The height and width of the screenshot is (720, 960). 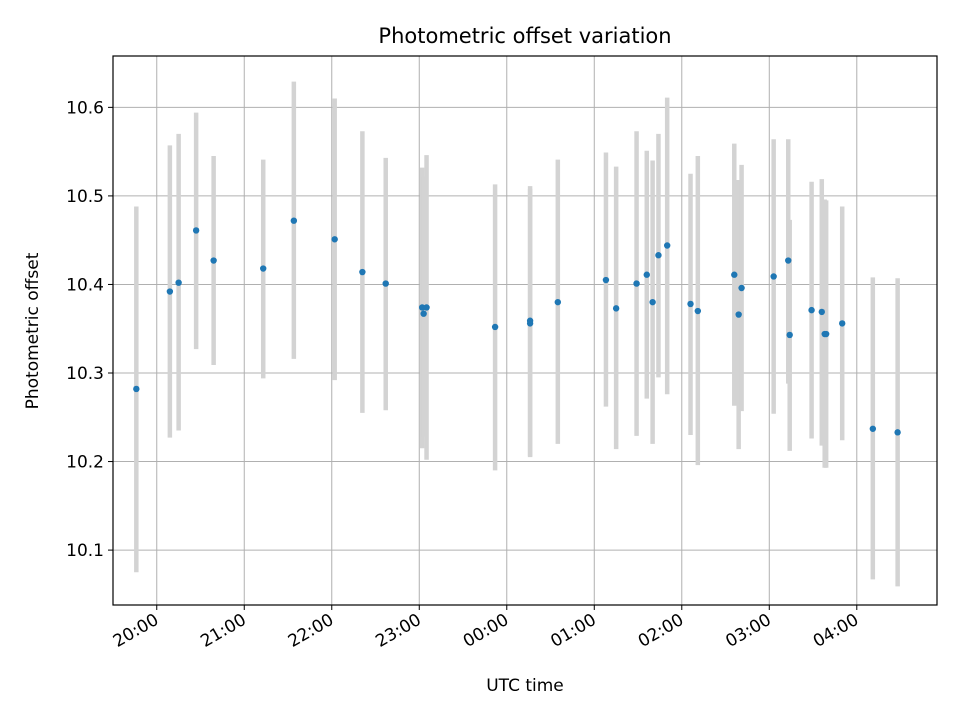 What do you see at coordinates (85, 374) in the screenshot?
I see `y-tick-label: 10.3` at bounding box center [85, 374].